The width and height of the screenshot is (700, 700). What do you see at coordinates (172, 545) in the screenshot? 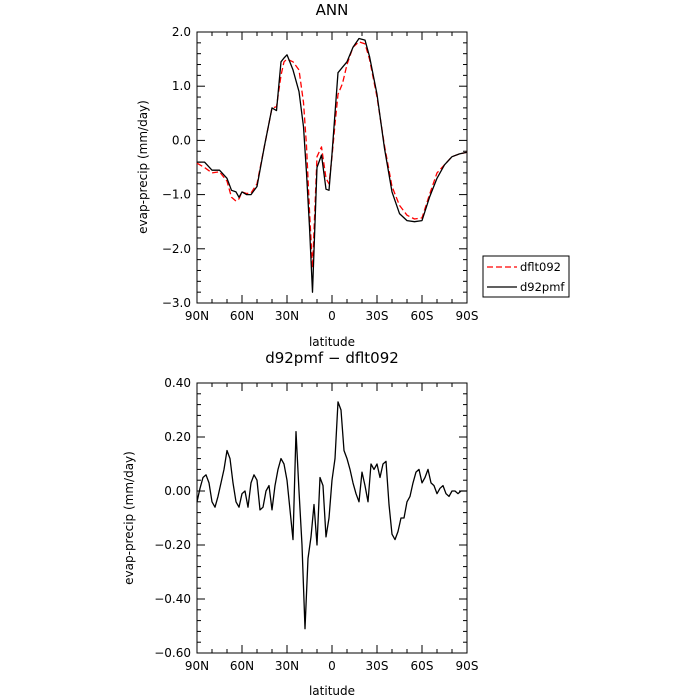
I see `y-tick-label: −0.20` at bounding box center [172, 545].